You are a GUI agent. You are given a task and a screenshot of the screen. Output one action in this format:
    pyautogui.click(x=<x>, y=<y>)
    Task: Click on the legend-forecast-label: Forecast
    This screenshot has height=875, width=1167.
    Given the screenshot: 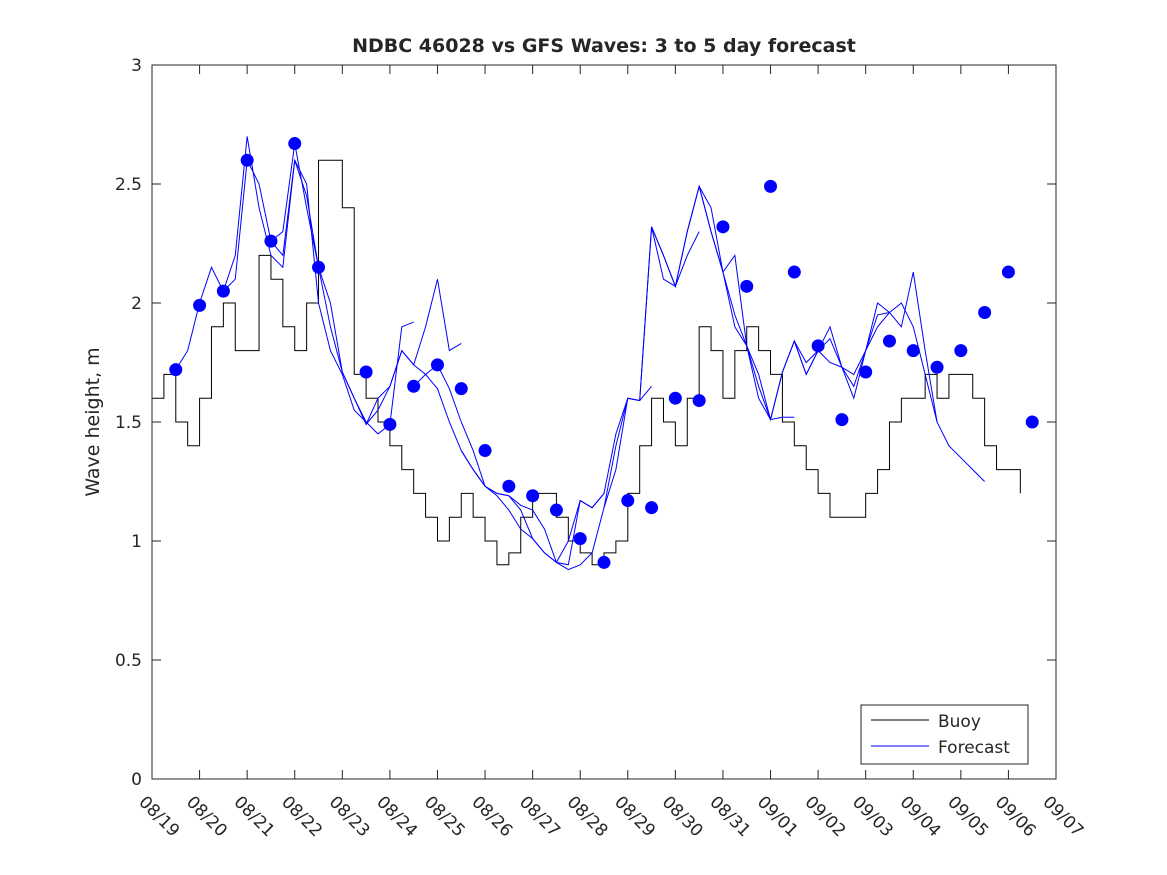 What is the action you would take?
    pyautogui.click(x=974, y=748)
    